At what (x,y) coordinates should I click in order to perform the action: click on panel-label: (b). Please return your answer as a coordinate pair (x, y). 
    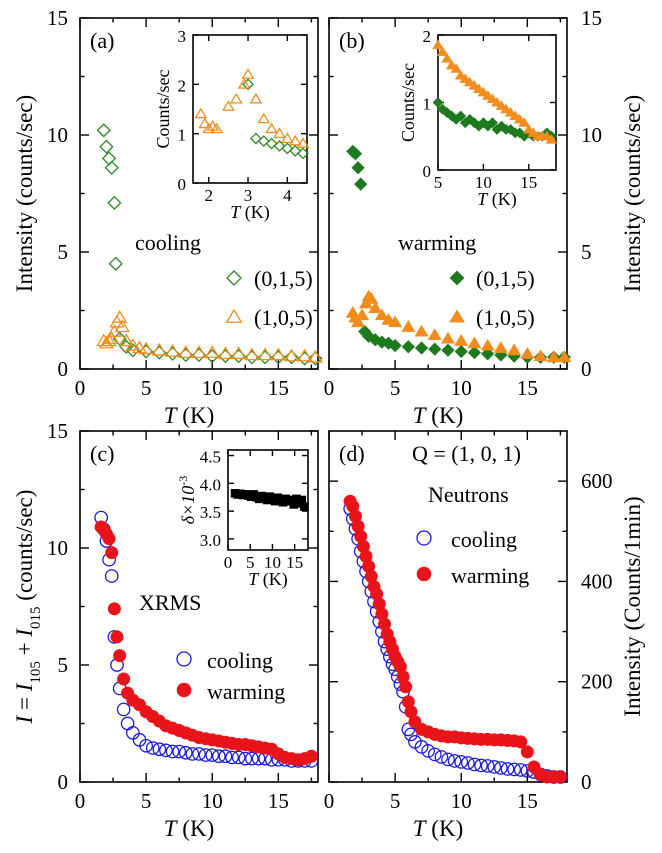
    Looking at the image, I should click on (352, 40).